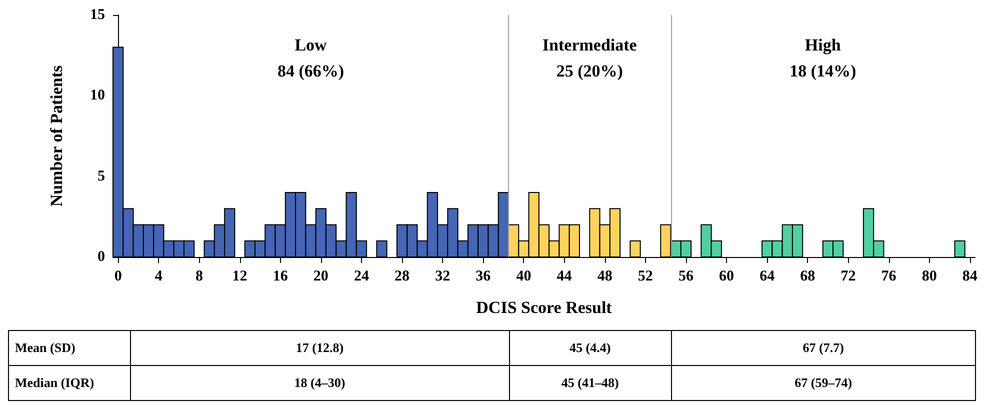  I want to click on x-tick-label: 80, so click(929, 276).